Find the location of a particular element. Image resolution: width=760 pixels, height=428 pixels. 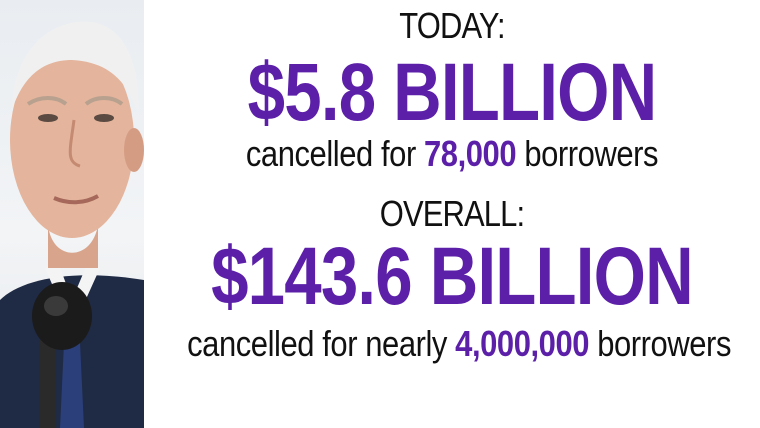

overall-prefix: cancelled for nearly is located at coordinates (317, 343).